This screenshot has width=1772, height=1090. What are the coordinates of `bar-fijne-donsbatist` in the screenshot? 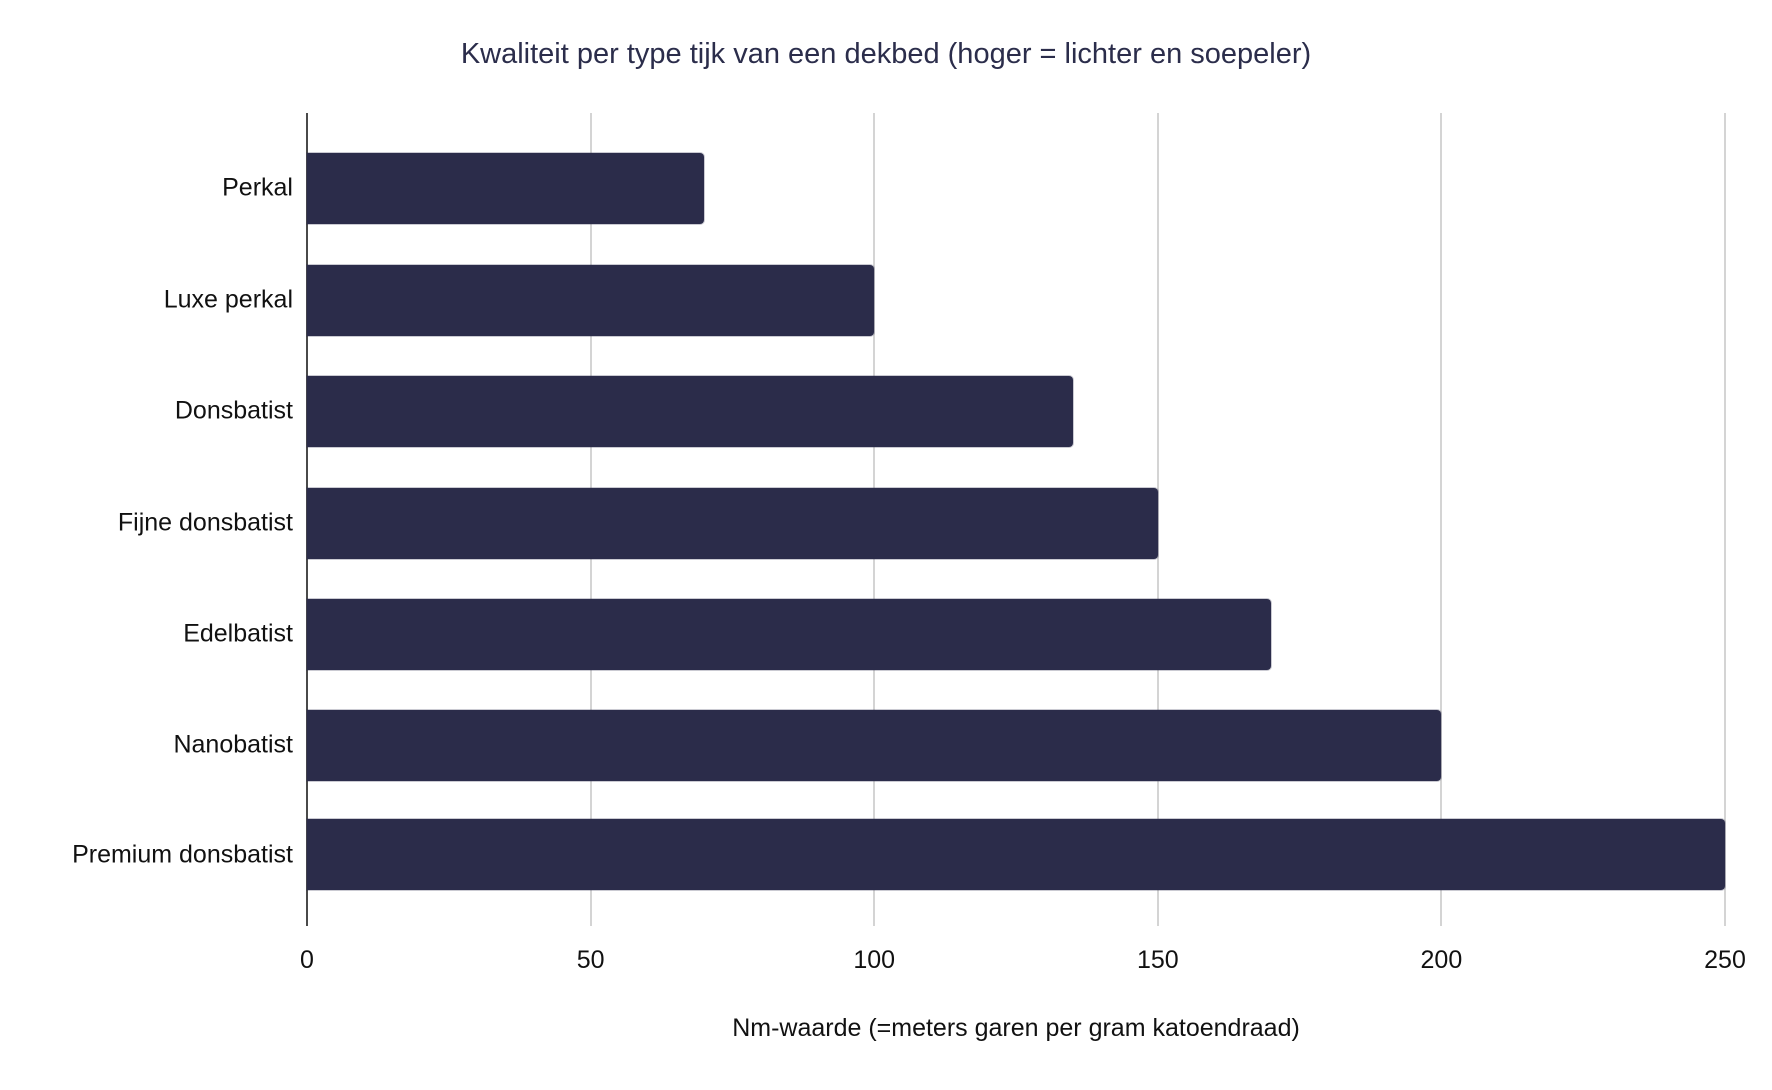 It's located at (732, 523).